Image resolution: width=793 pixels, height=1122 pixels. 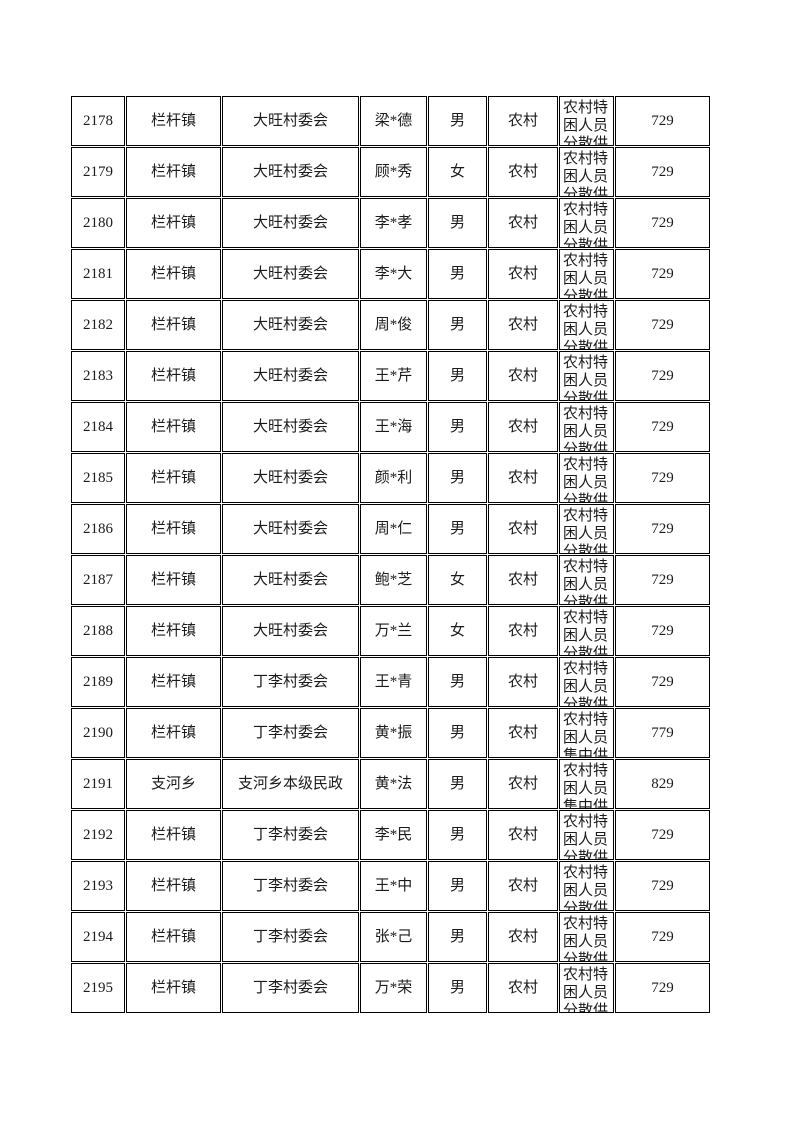 I want to click on cell-sequence-number: 2180, so click(x=98, y=223).